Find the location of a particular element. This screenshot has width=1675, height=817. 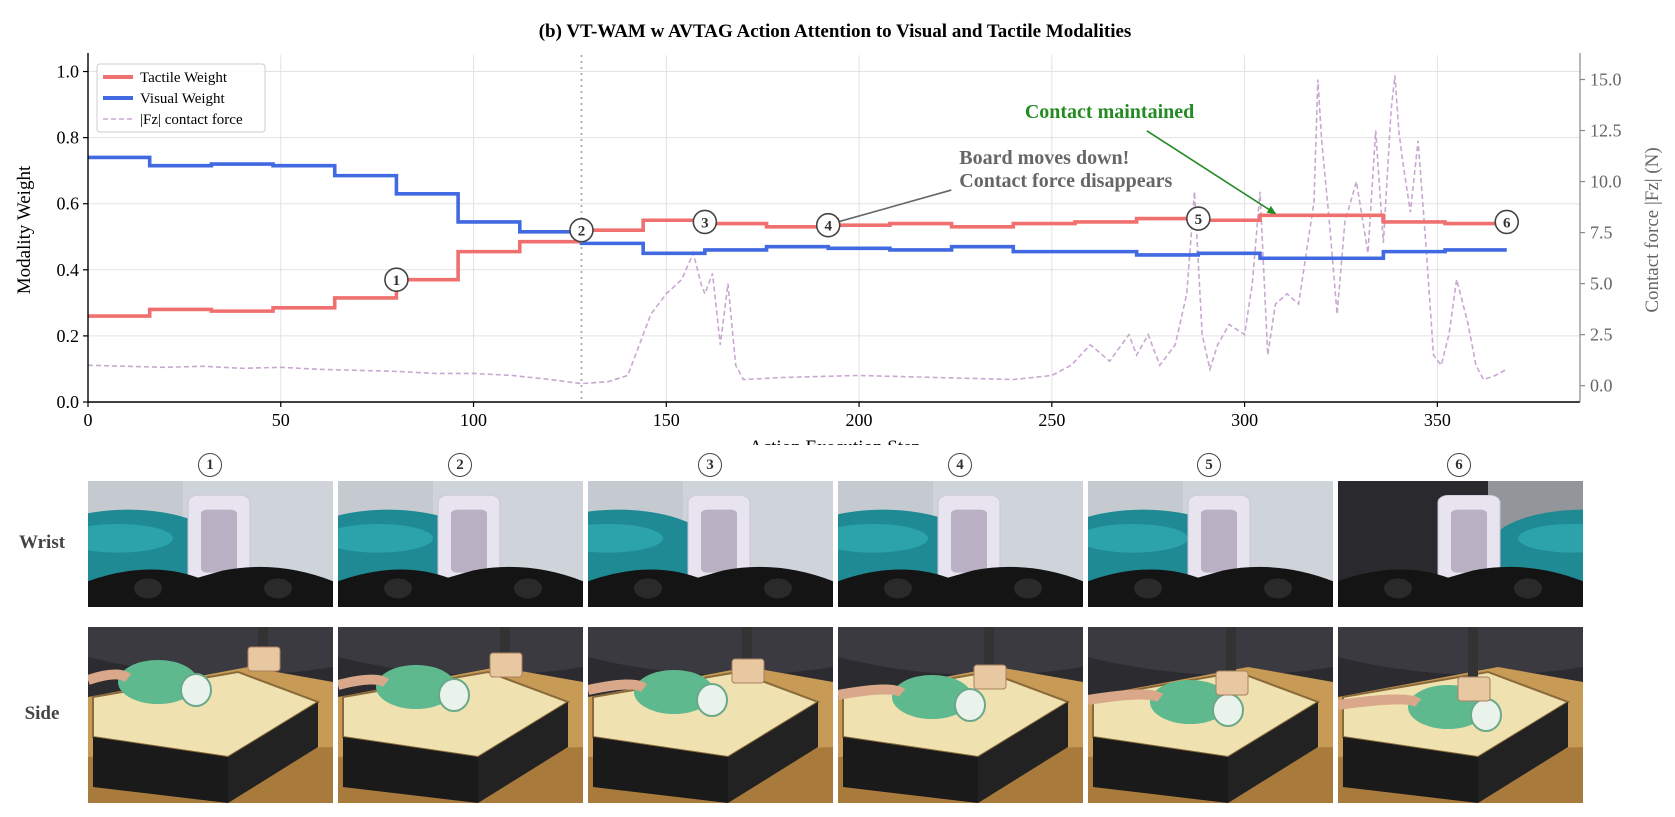

y-tick-label: 1.0 is located at coordinates (68, 72).